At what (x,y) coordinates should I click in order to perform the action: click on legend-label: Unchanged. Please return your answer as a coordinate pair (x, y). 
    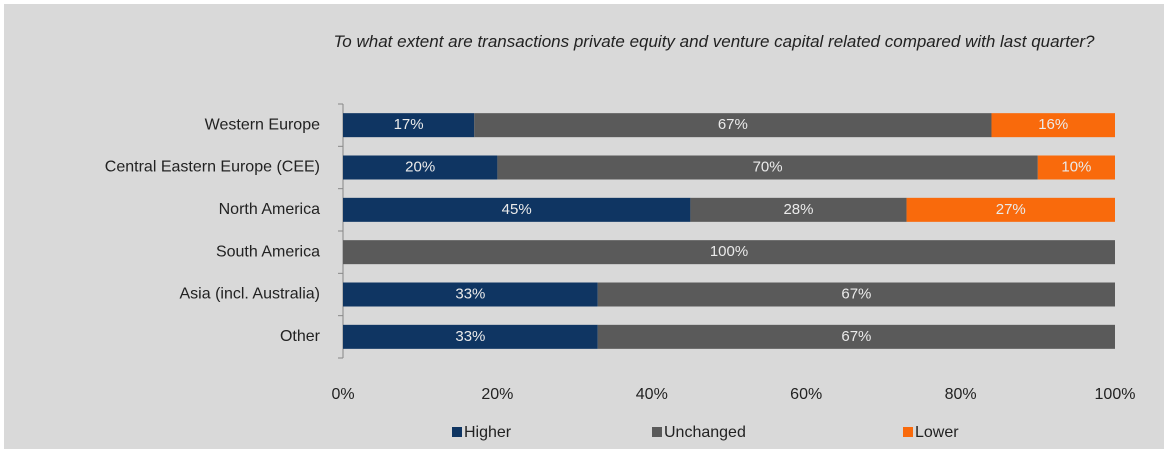
    Looking at the image, I should click on (705, 432).